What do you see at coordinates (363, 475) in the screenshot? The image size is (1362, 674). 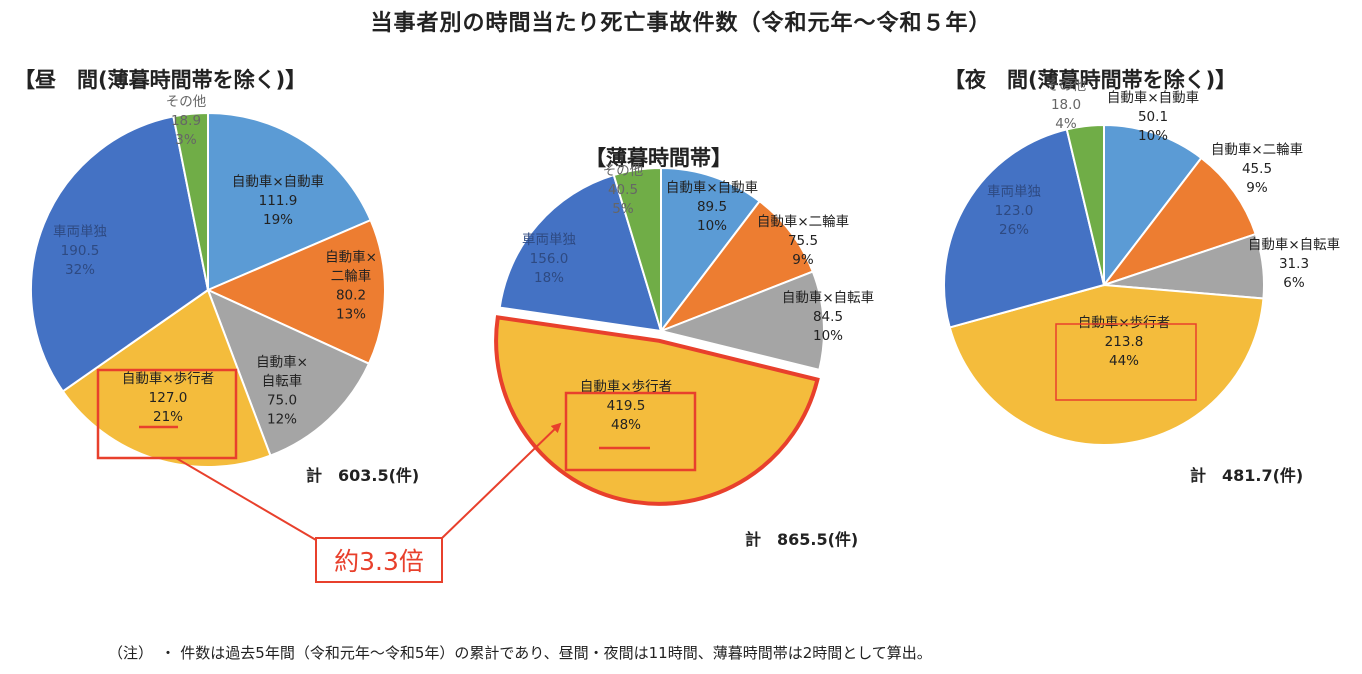 I see `total-day: 計 603.5(件)` at bounding box center [363, 475].